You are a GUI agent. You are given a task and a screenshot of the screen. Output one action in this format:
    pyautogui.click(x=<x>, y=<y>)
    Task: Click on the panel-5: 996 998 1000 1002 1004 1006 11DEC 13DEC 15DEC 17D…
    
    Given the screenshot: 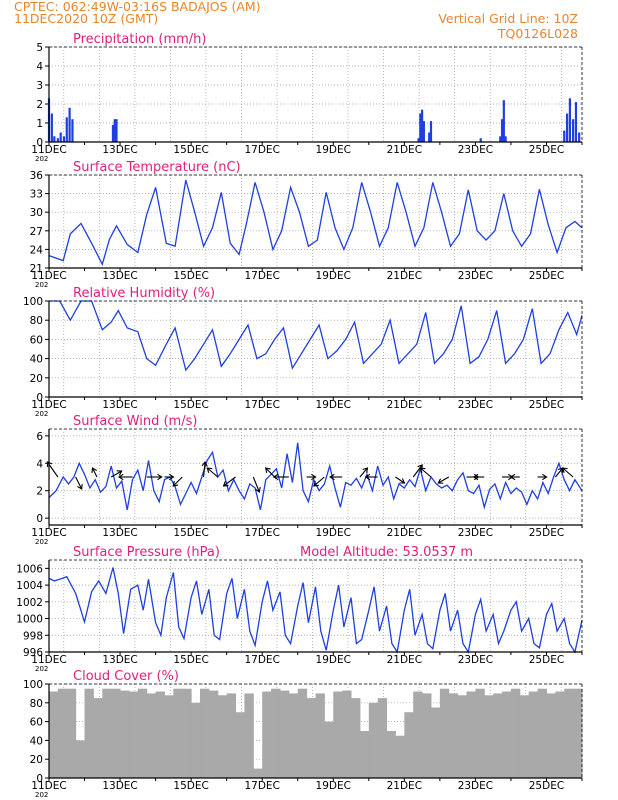 What is the action you would take?
    pyautogui.click(x=299, y=609)
    